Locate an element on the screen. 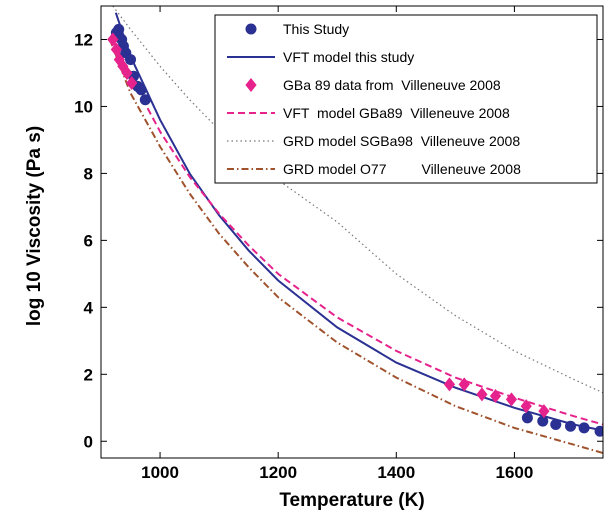 This screenshot has height=517, width=604. y-axis-title: log 10 Viscosity (Pa s) is located at coordinates (34, 226).